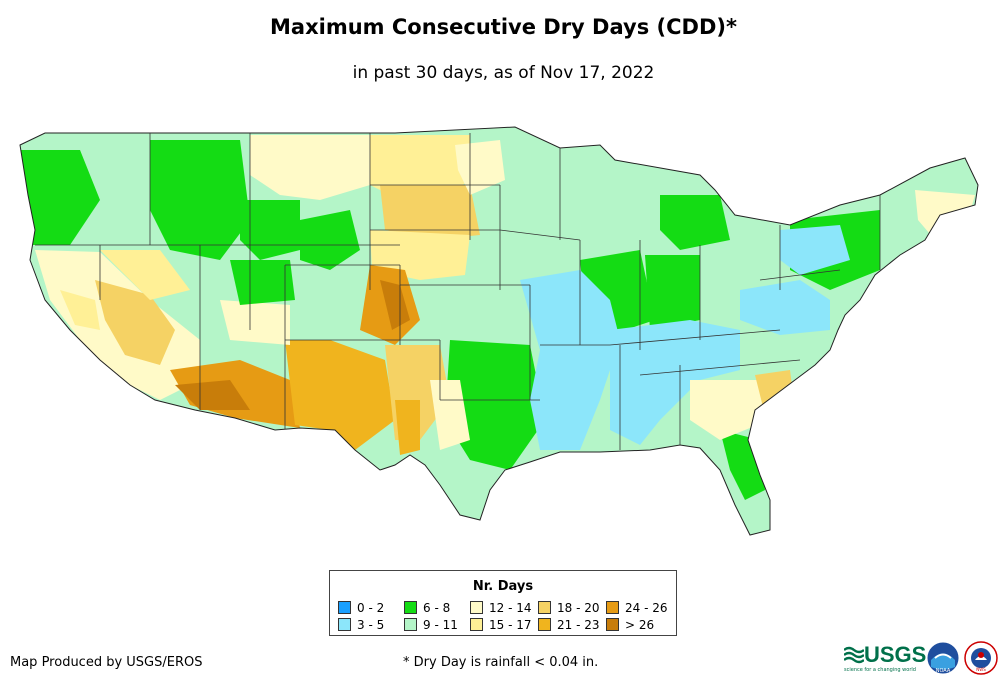 Image resolution: width=1007 pixels, height=691 pixels. I want to click on legend-item-9-11: 9 - 11, so click(431, 625).